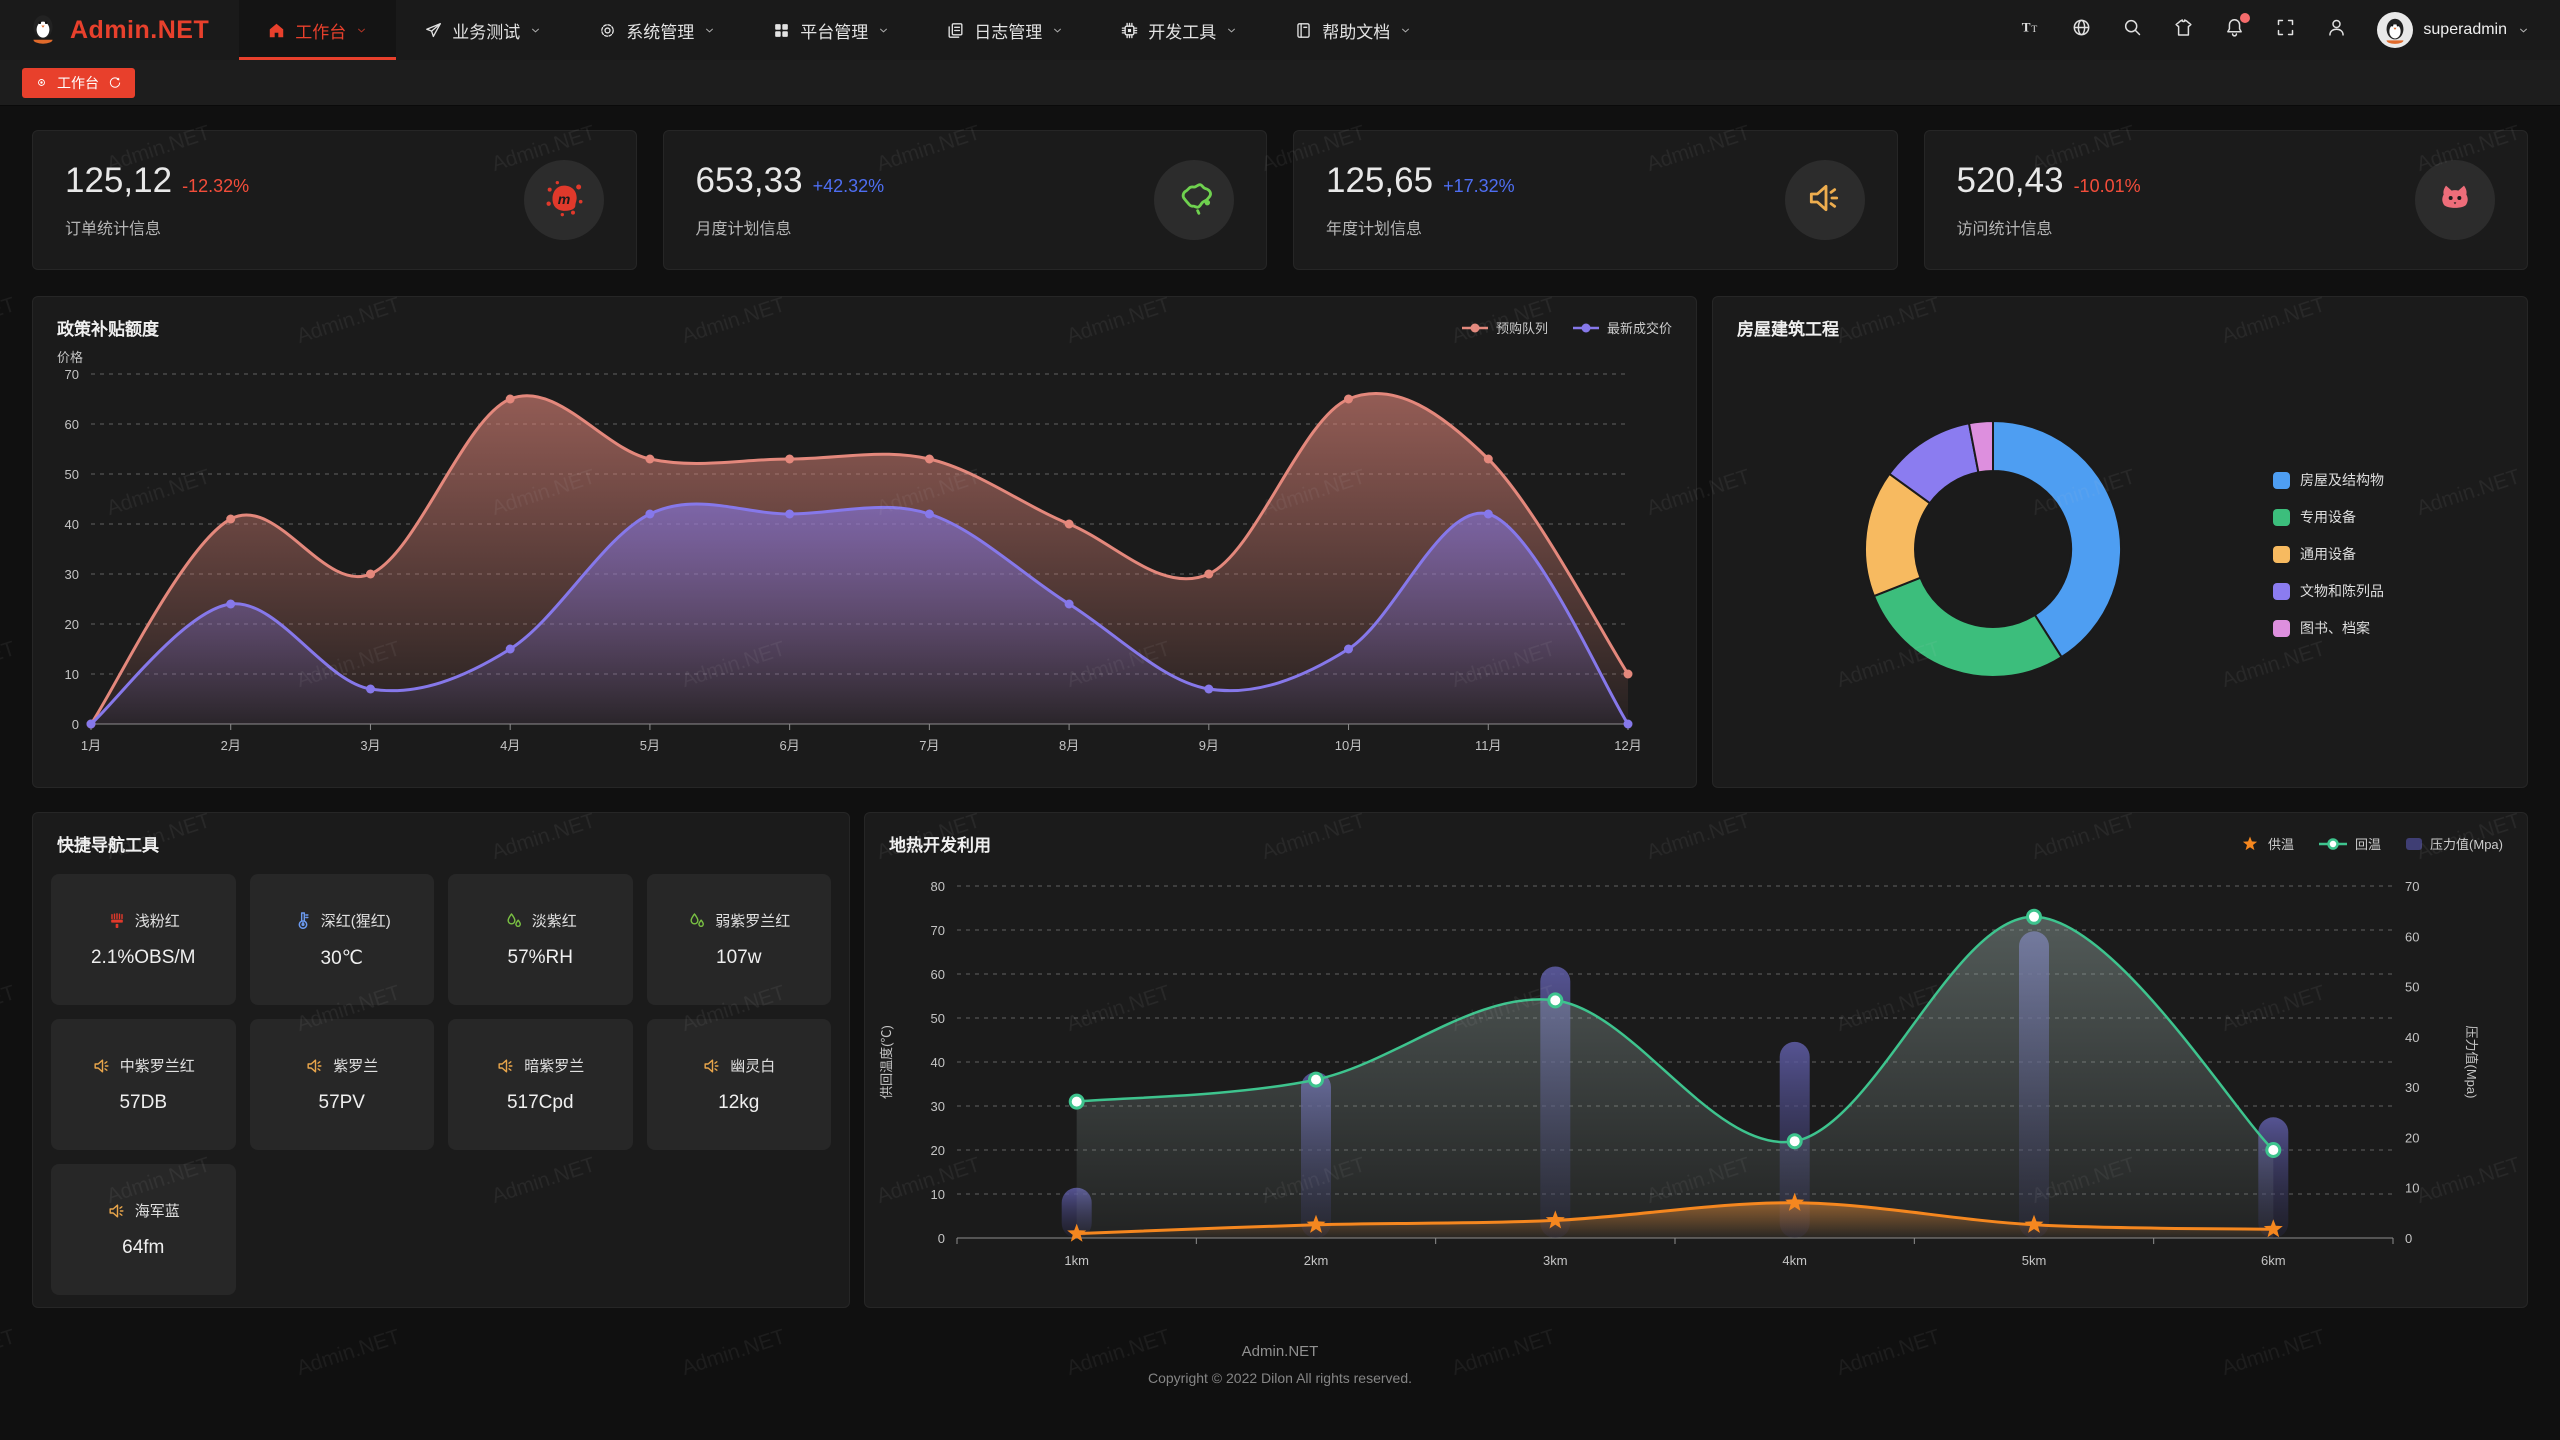 The image size is (2560, 1440). Describe the element at coordinates (157, 1066) in the screenshot. I see `quick-nav-item-label: 中紫罗兰红` at that location.